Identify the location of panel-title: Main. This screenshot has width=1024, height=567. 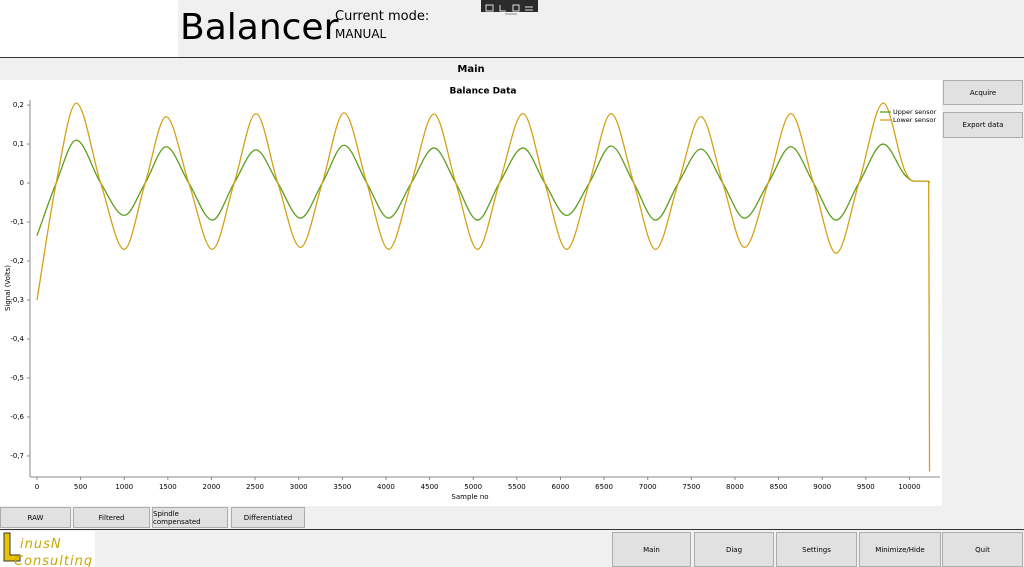
(471, 69).